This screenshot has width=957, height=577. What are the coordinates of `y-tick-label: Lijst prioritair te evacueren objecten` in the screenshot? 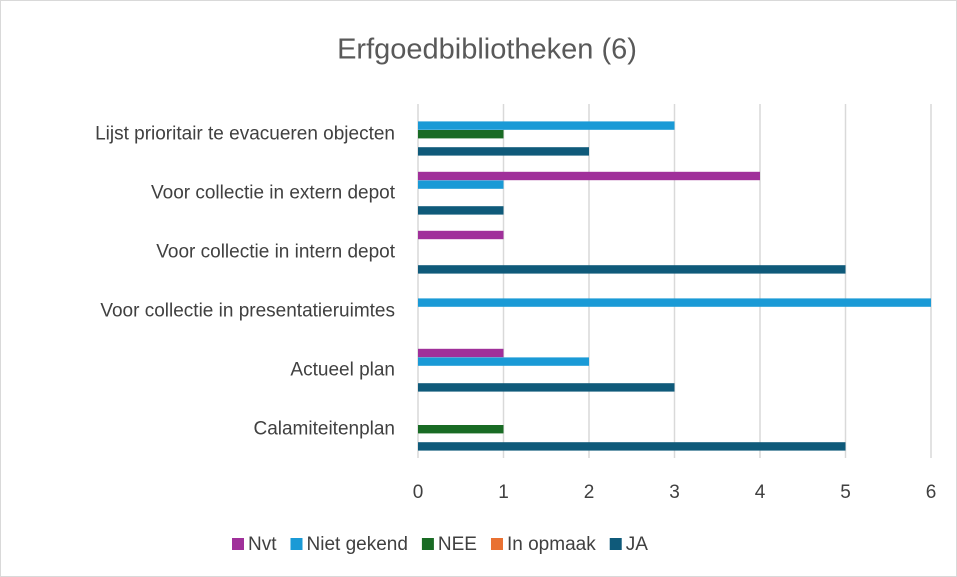 It's located at (245, 134).